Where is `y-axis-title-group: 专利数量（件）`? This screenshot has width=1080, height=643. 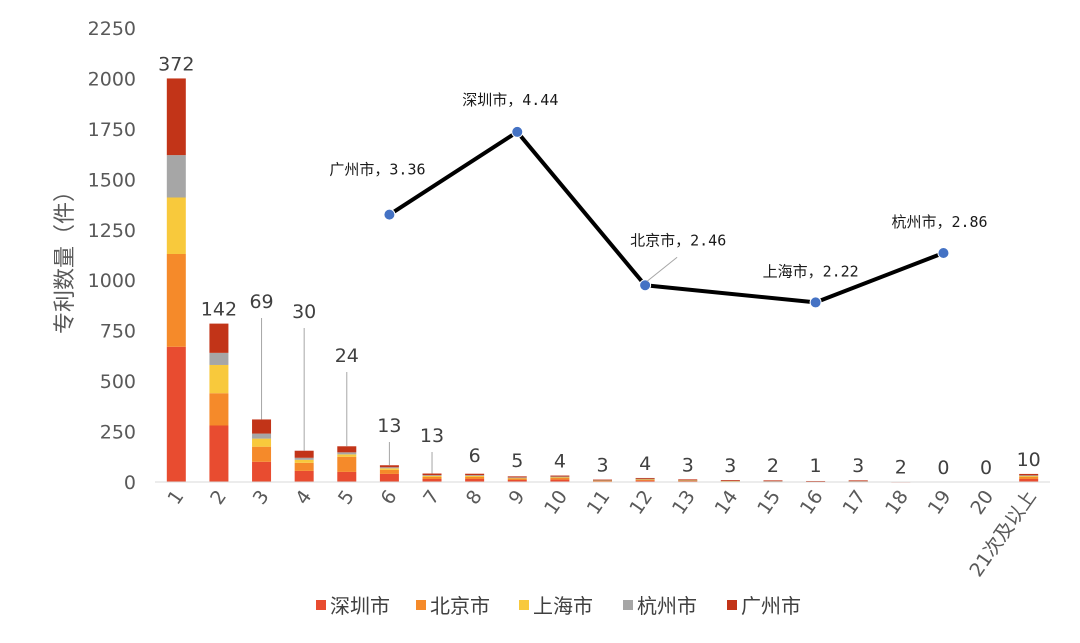
y-axis-title-group: 专利数量（件） is located at coordinates (65, 257).